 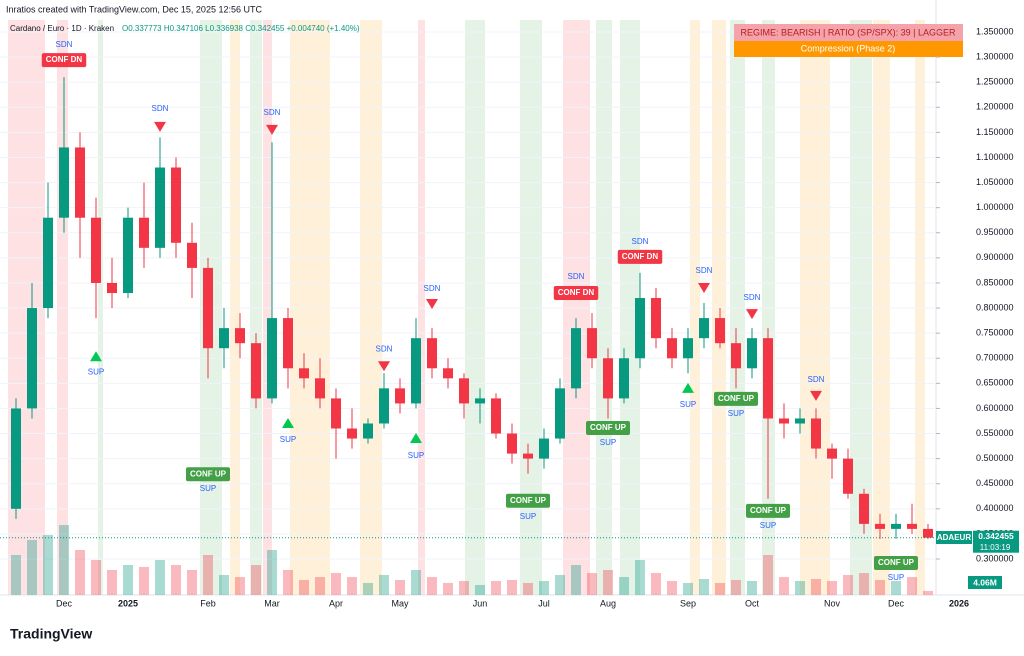 I want to click on y-tick-label: 0.600000, so click(x=995, y=408).